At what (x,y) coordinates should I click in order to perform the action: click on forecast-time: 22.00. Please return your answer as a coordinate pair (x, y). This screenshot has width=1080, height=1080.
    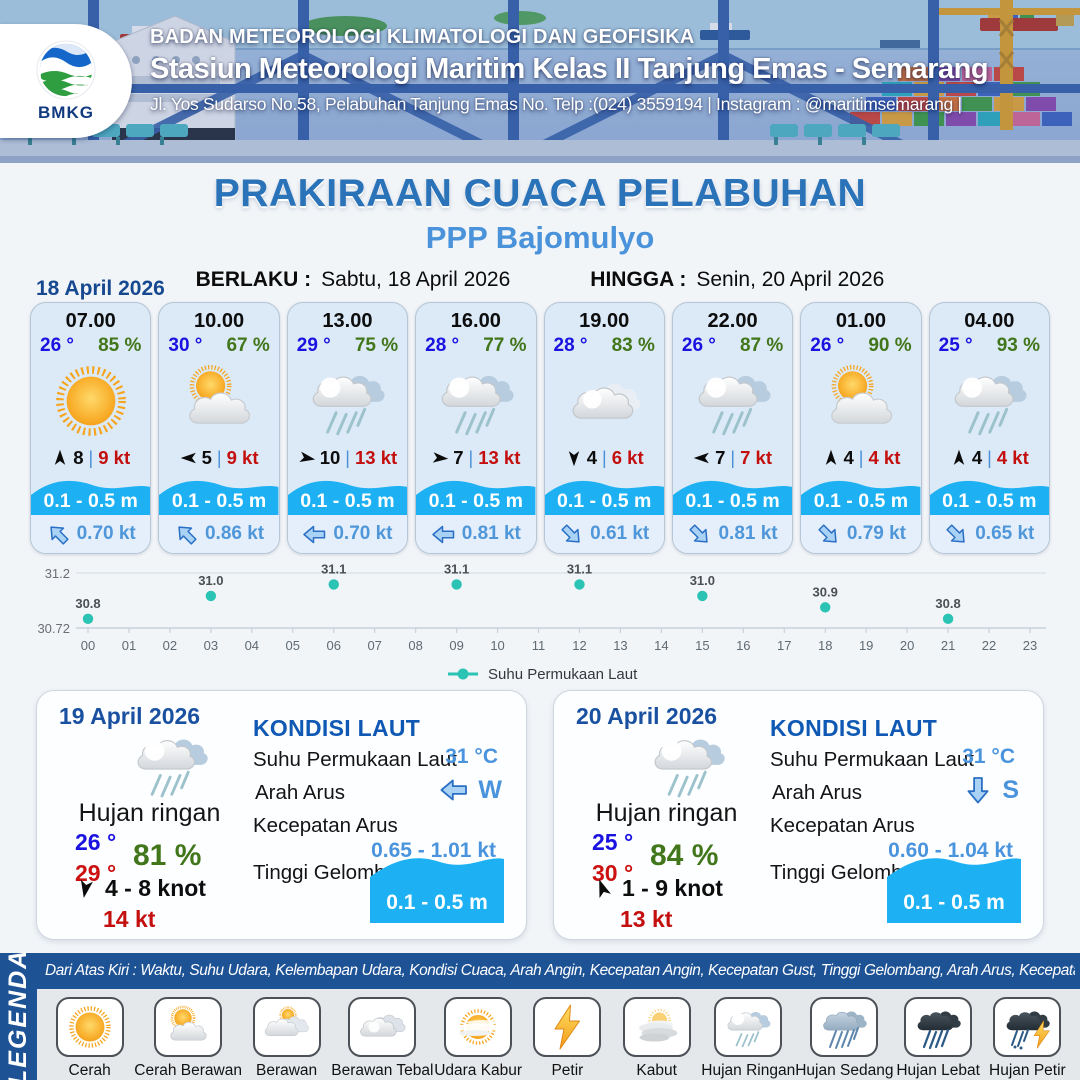
    Looking at the image, I should click on (732, 321).